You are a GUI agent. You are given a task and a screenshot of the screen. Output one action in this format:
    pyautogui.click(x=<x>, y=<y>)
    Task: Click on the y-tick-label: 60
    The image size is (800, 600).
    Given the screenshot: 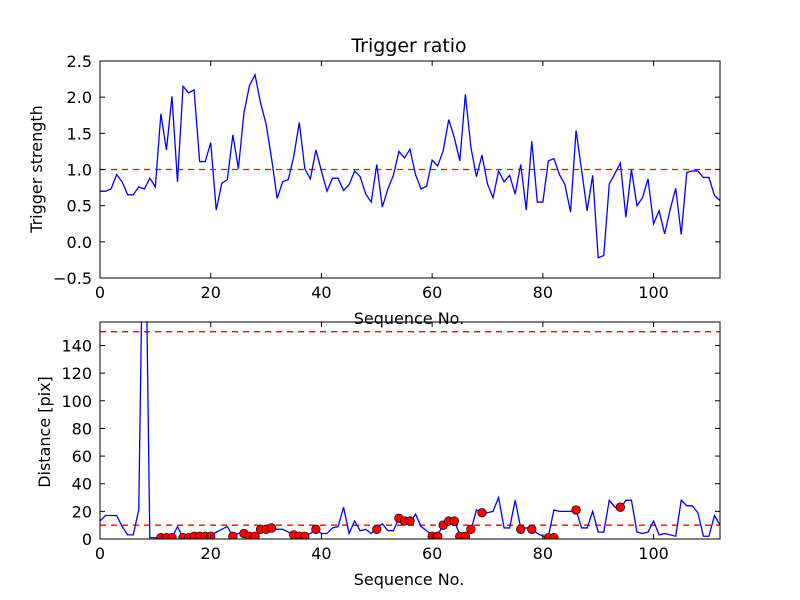 What is the action you would take?
    pyautogui.click(x=82, y=456)
    